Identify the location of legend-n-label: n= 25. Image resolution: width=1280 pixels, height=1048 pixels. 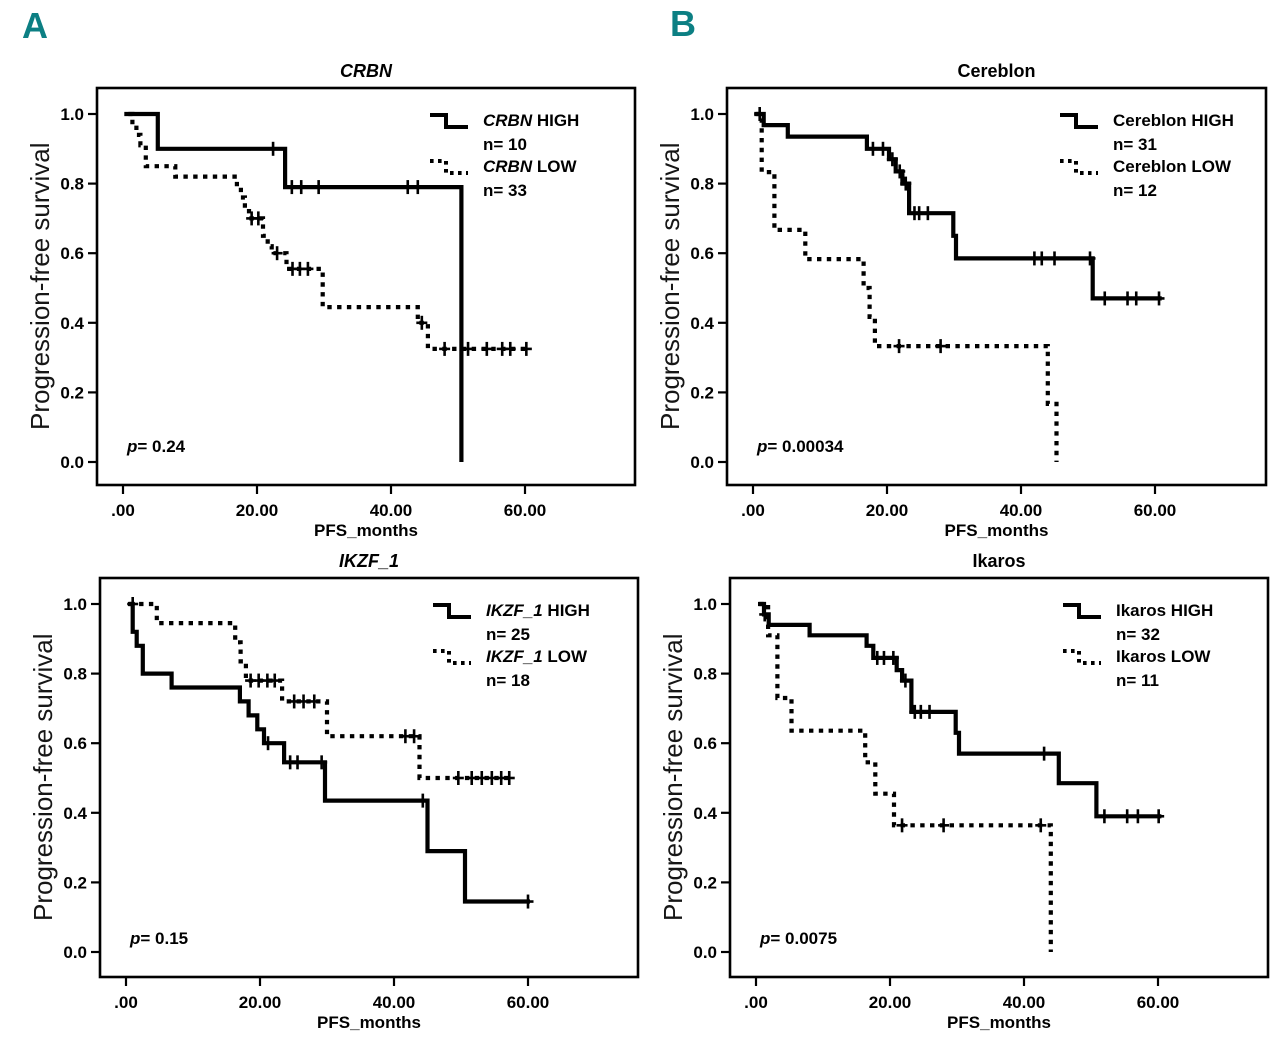
(508, 634).